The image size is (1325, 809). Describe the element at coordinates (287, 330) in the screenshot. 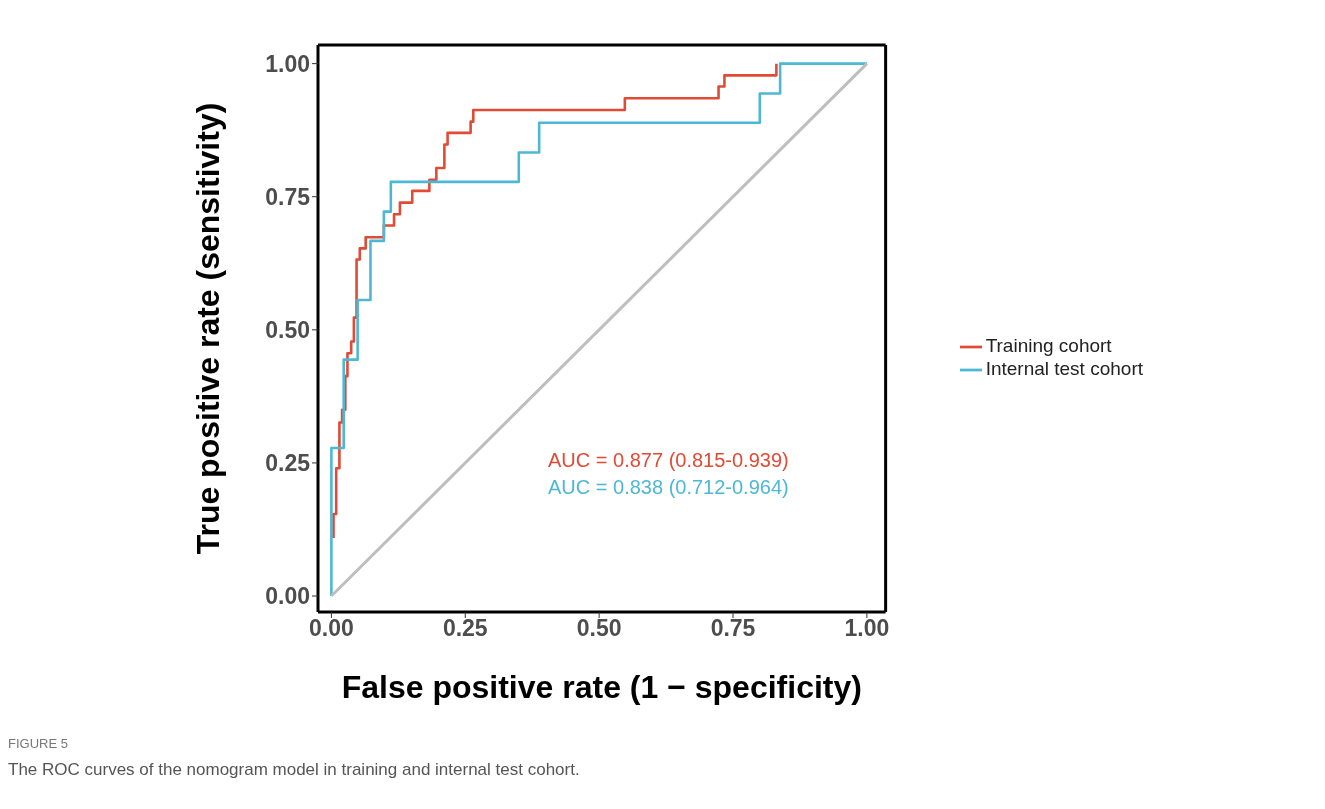

I see `y-tick-label: 0.50` at that location.